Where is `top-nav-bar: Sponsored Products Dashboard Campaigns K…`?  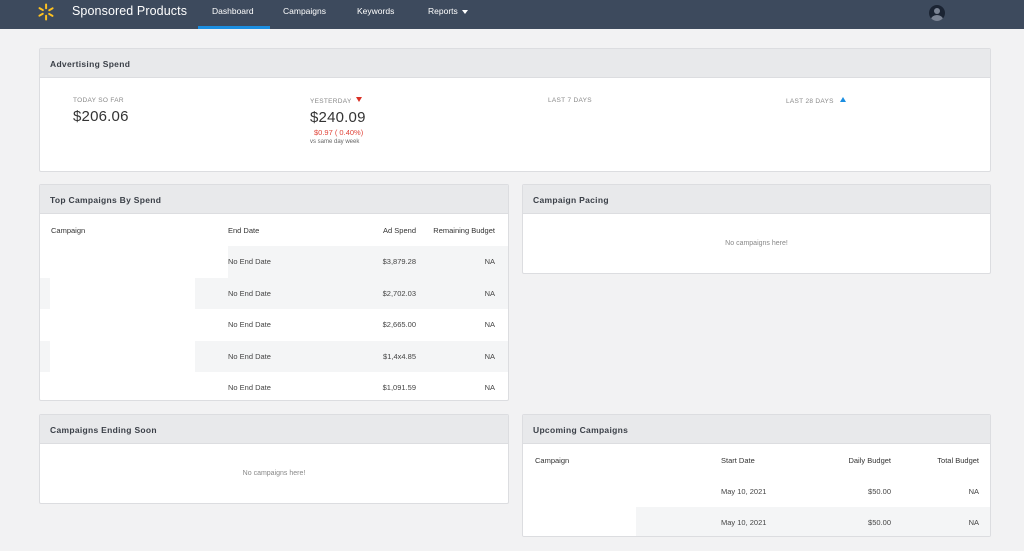 top-nav-bar: Sponsored Products Dashboard Campaigns K… is located at coordinates (512, 14).